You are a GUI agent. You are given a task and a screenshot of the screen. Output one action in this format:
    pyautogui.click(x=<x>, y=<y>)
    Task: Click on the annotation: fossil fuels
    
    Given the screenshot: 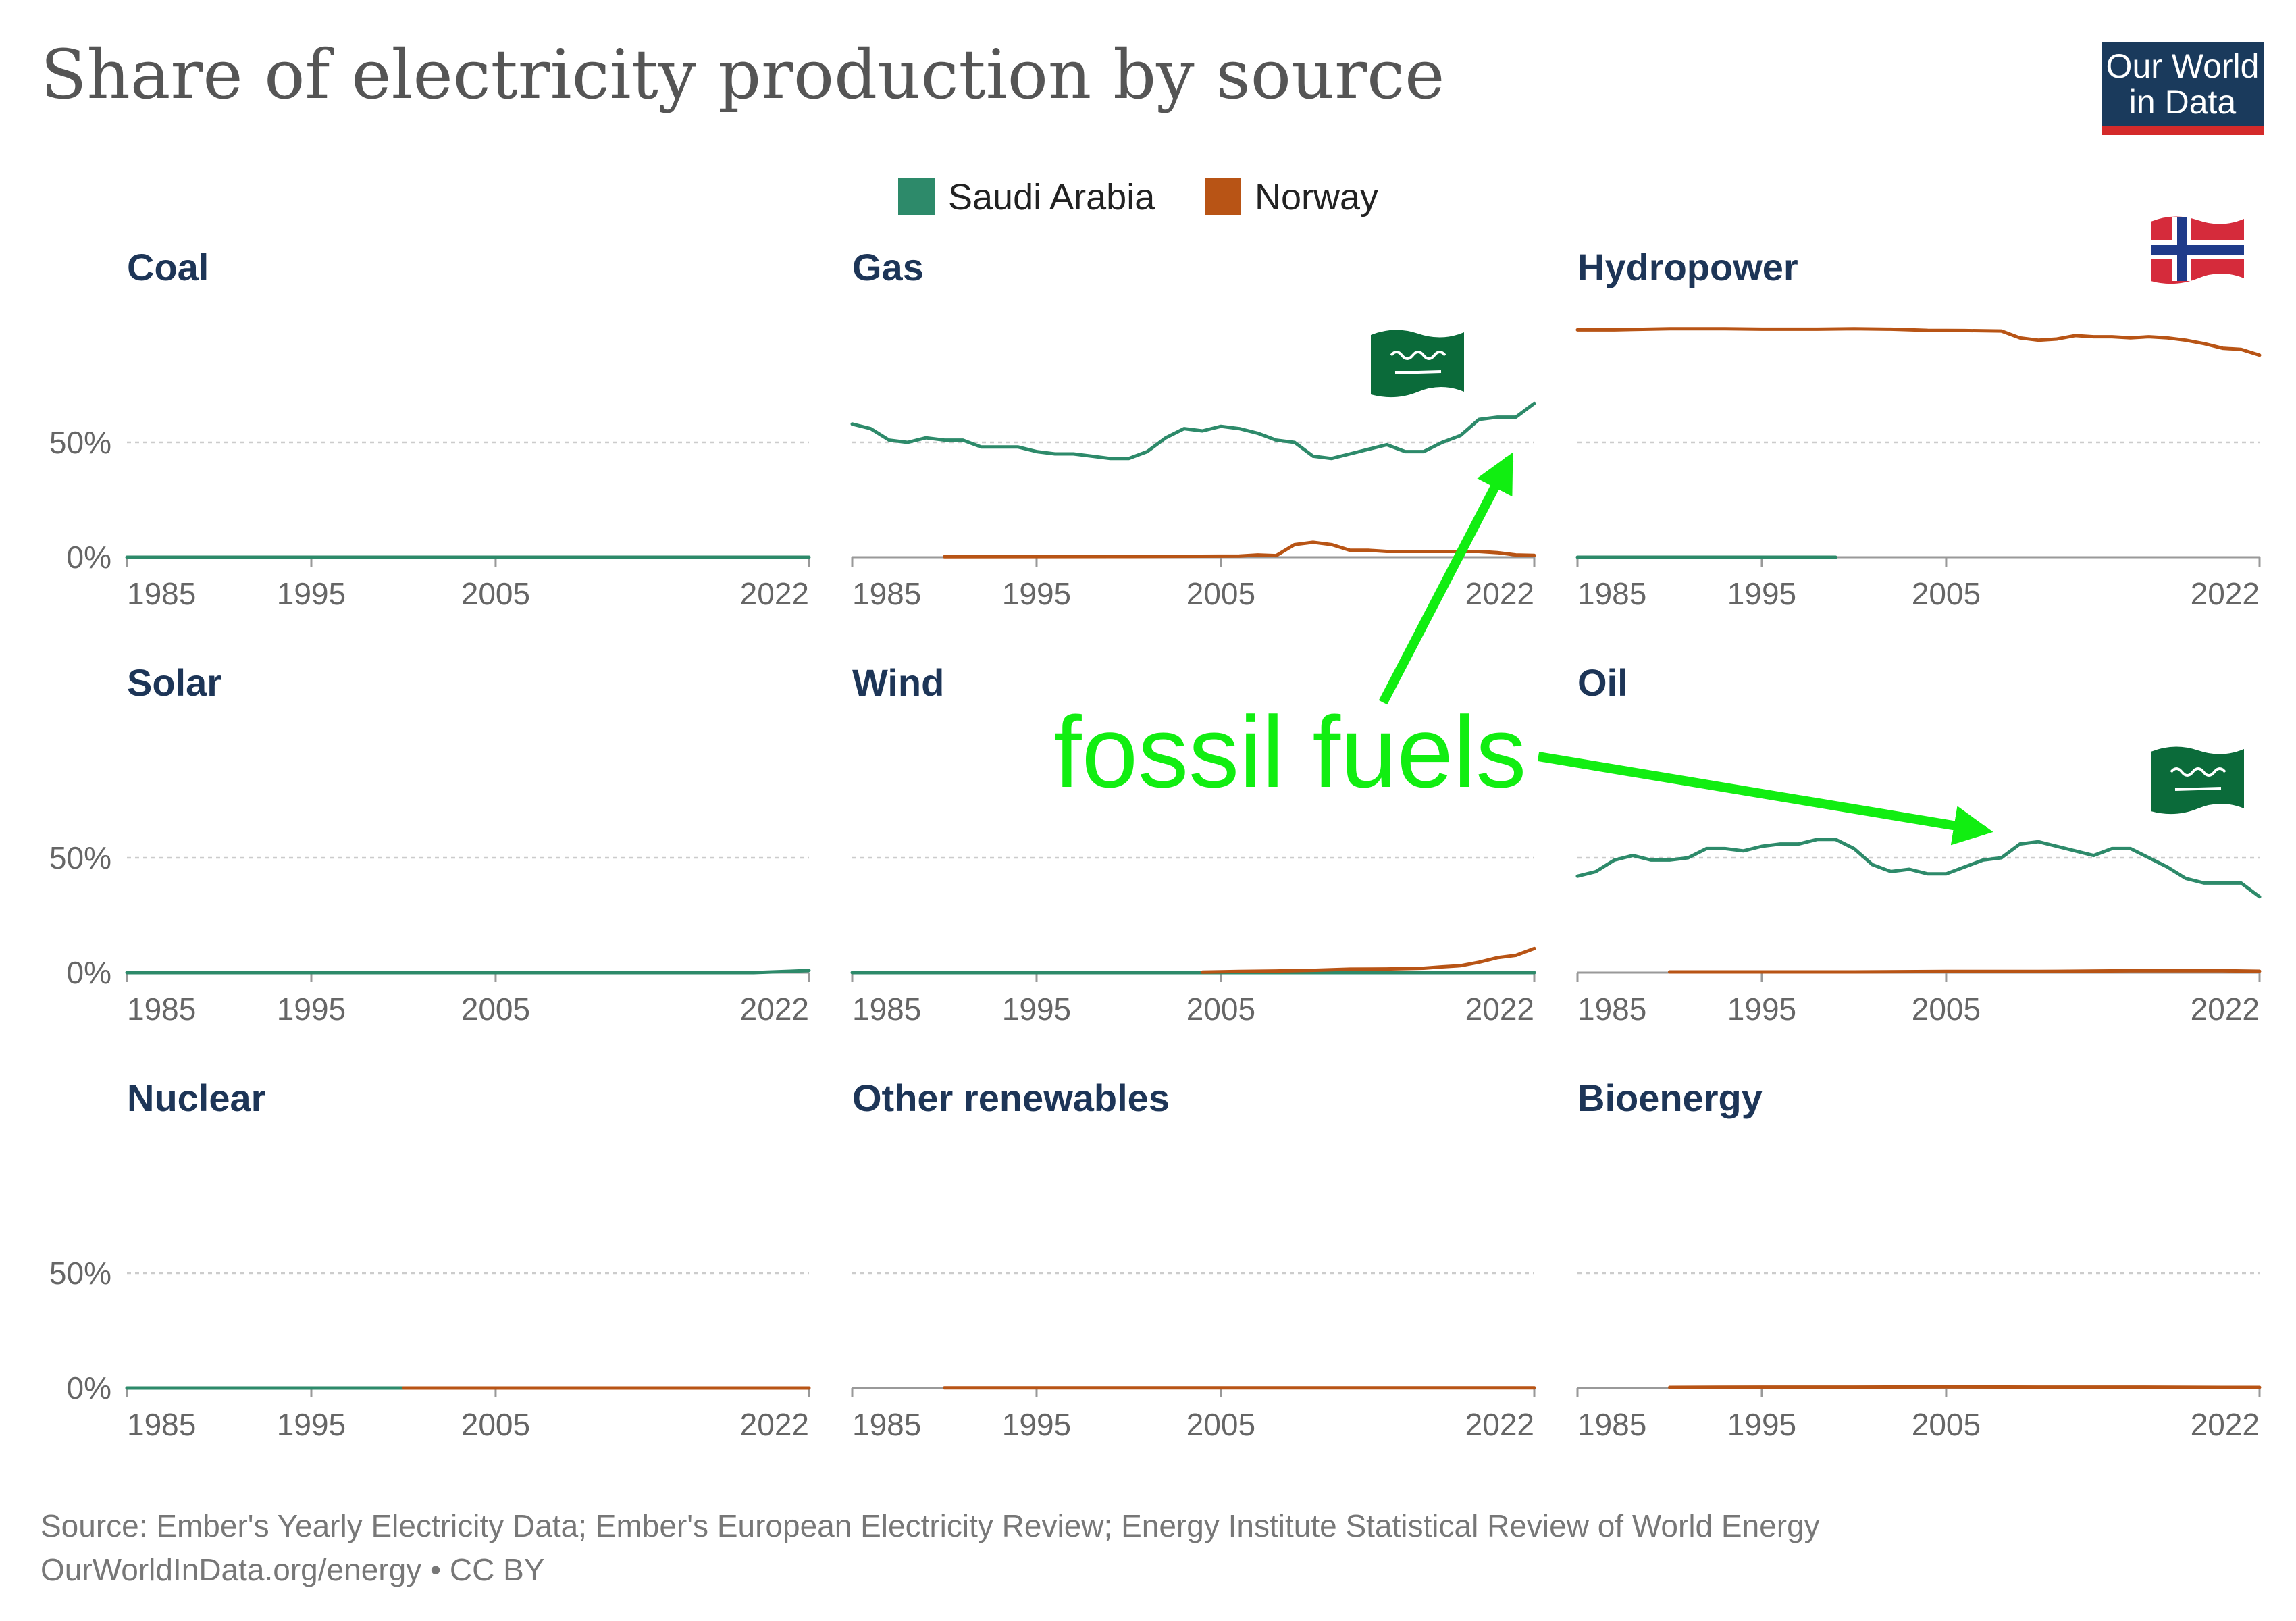 What is the action you would take?
    pyautogui.click(x=1523, y=649)
    